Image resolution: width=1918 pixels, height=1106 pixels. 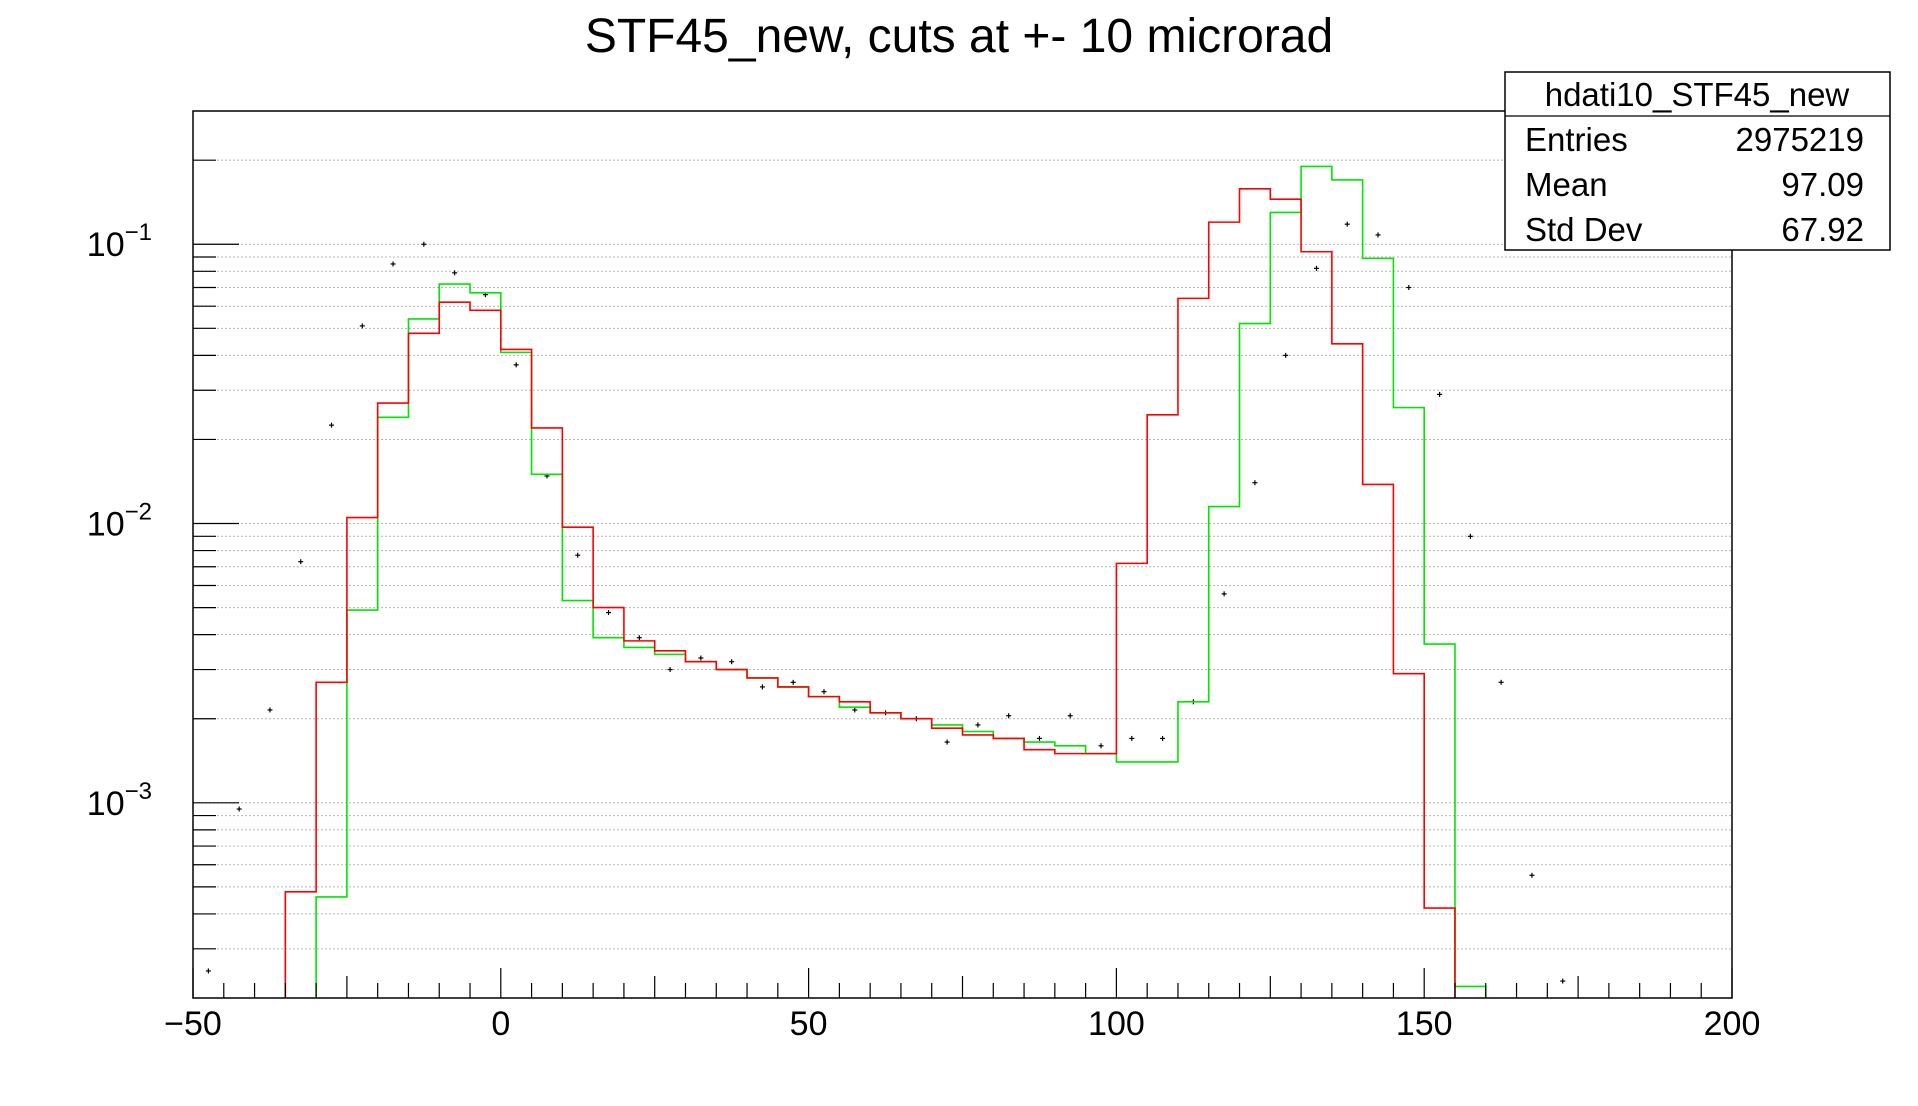 I want to click on stats-mean-value: 97.09, so click(x=1822, y=184).